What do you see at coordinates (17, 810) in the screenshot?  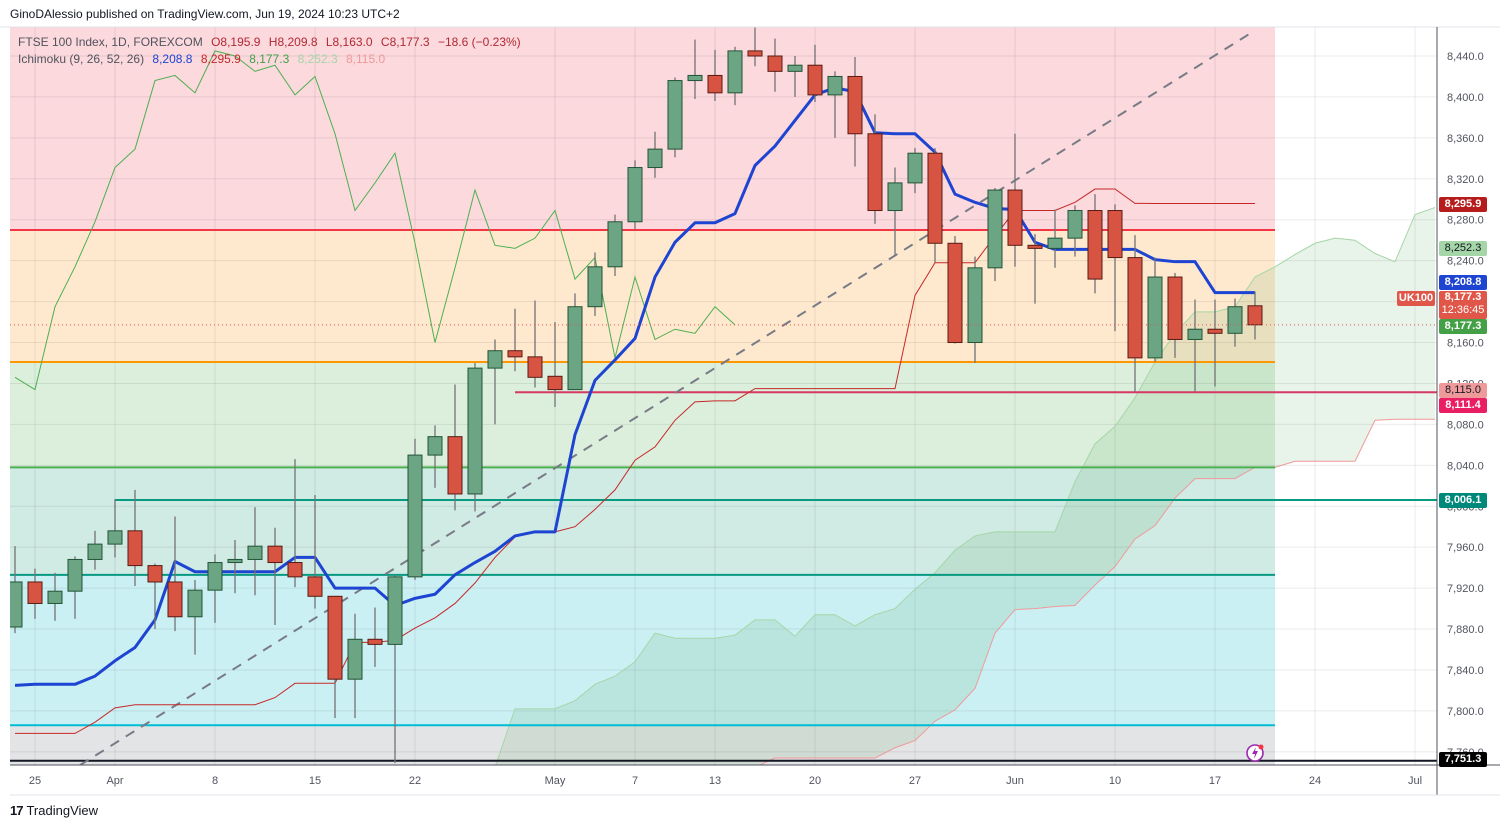 I see `tradingview-logo-icon: 17` at bounding box center [17, 810].